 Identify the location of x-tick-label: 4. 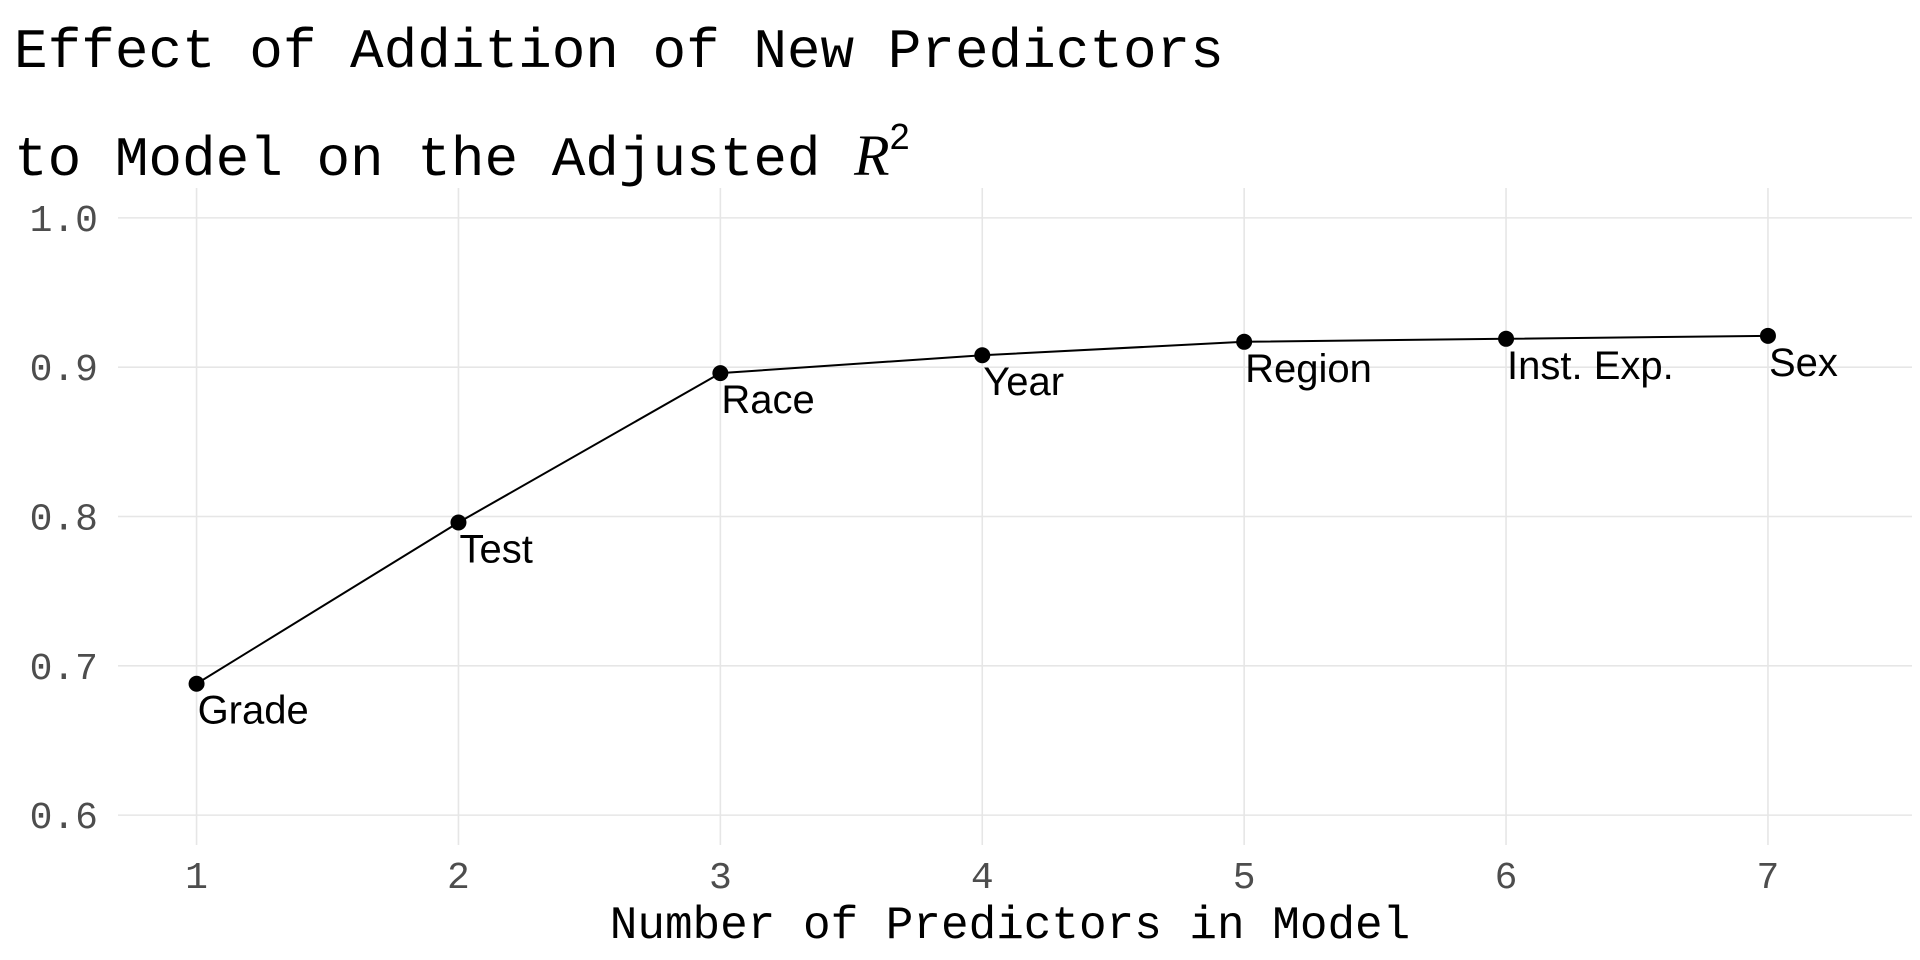
(982, 878).